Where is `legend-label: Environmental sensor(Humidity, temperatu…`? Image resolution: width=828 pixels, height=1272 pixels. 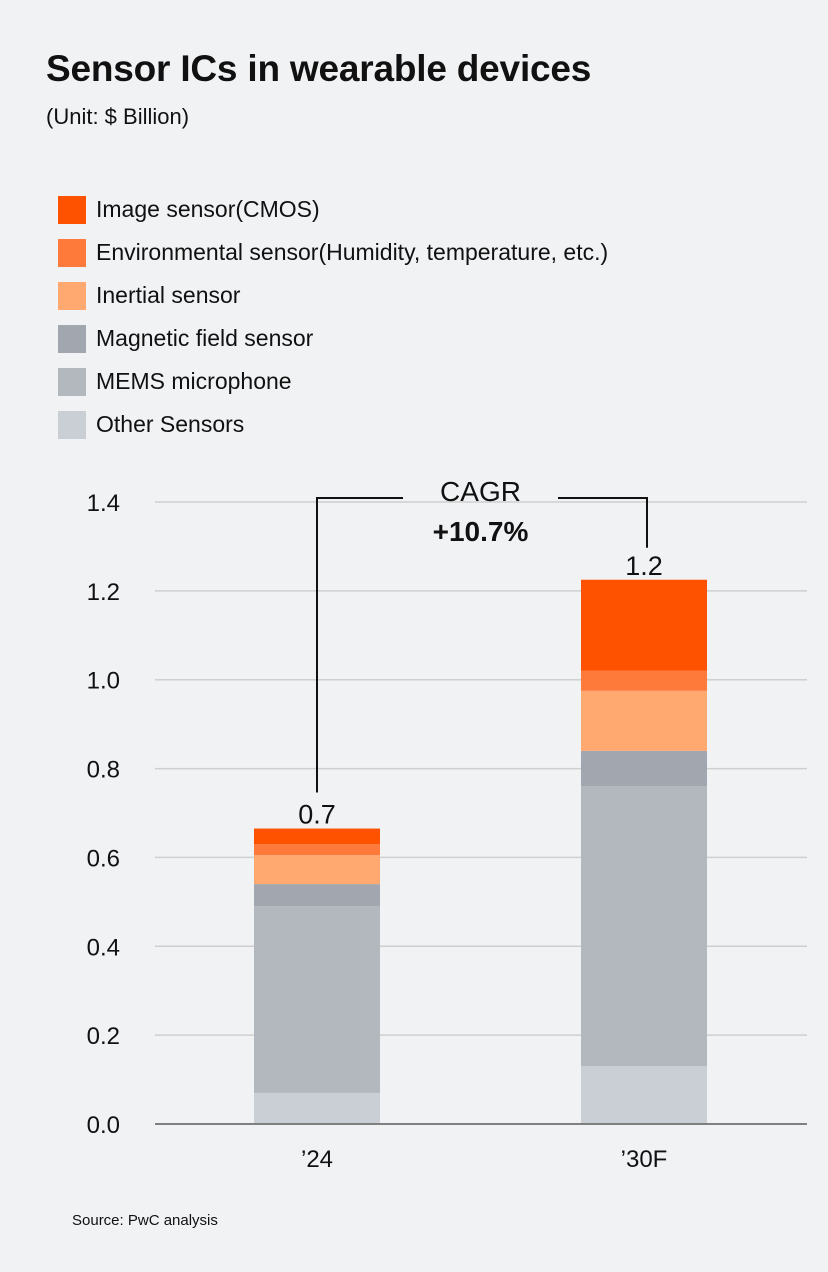
legend-label: Environmental sensor(Humidity, temperatu… is located at coordinates (352, 252).